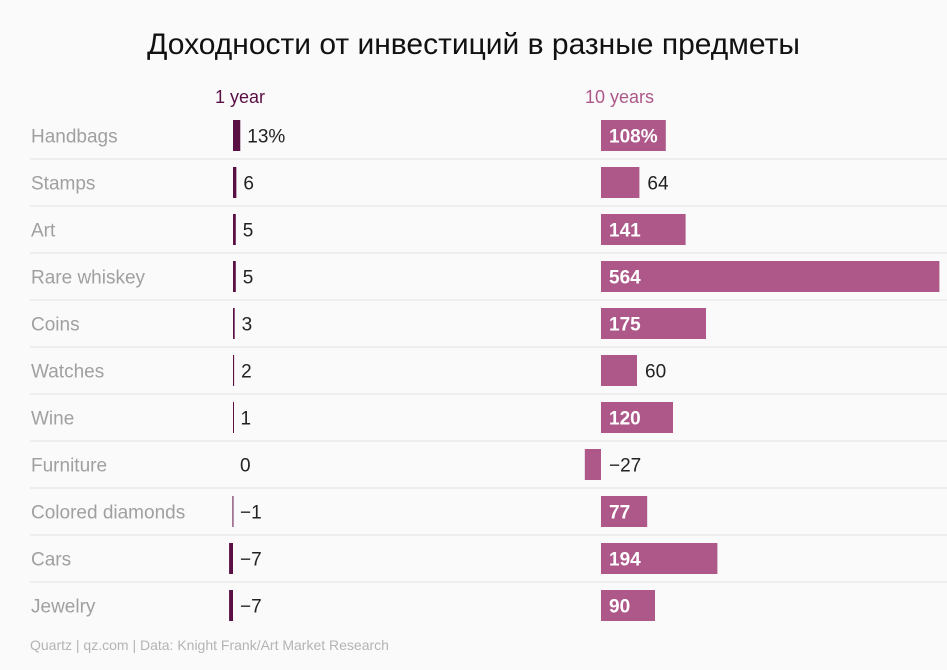 The image size is (947, 670). I want to click on row-label: Handbags, so click(74, 137).